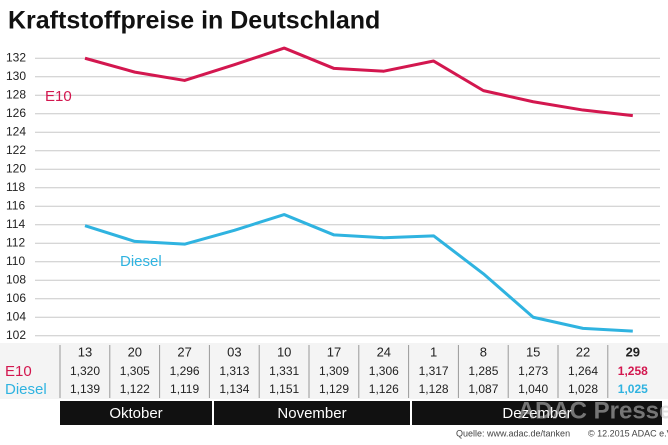 This screenshot has width=668, height=445. Describe the element at coordinates (16, 279) in the screenshot. I see `y-tick-label: 108` at that location.